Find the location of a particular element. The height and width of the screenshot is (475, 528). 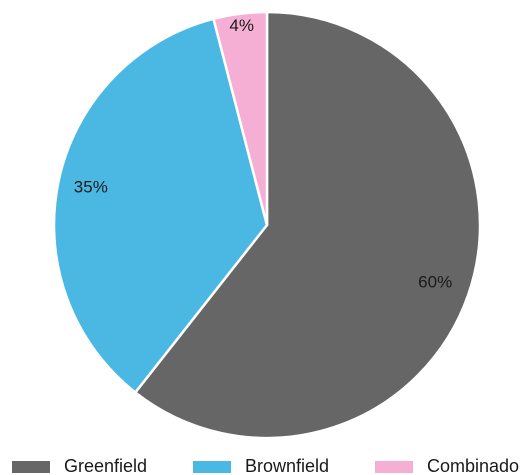

legend-swatch-brownfield is located at coordinates (212, 467).